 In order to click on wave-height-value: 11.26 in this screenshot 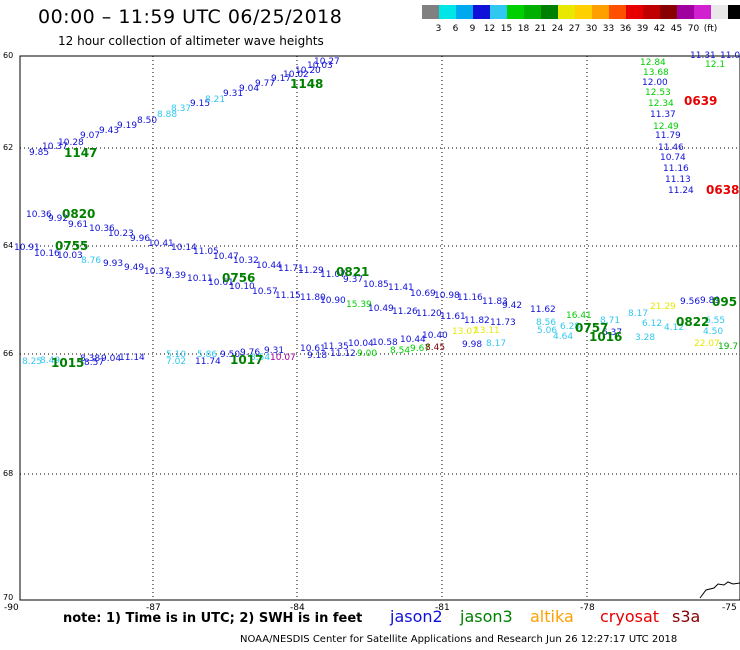, I will do `click(405, 312)`.